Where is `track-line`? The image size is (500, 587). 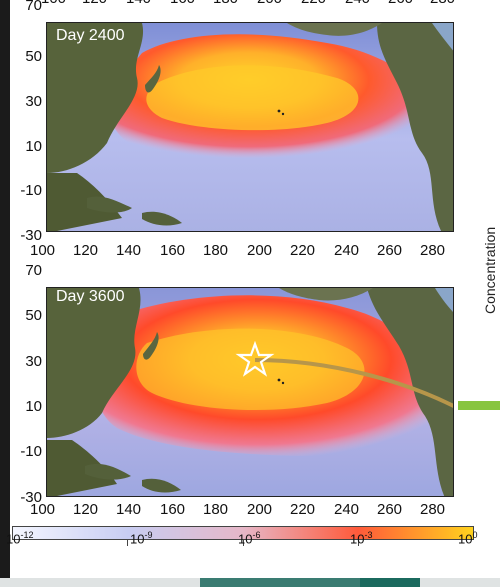 track-line is located at coordinates (353, 383).